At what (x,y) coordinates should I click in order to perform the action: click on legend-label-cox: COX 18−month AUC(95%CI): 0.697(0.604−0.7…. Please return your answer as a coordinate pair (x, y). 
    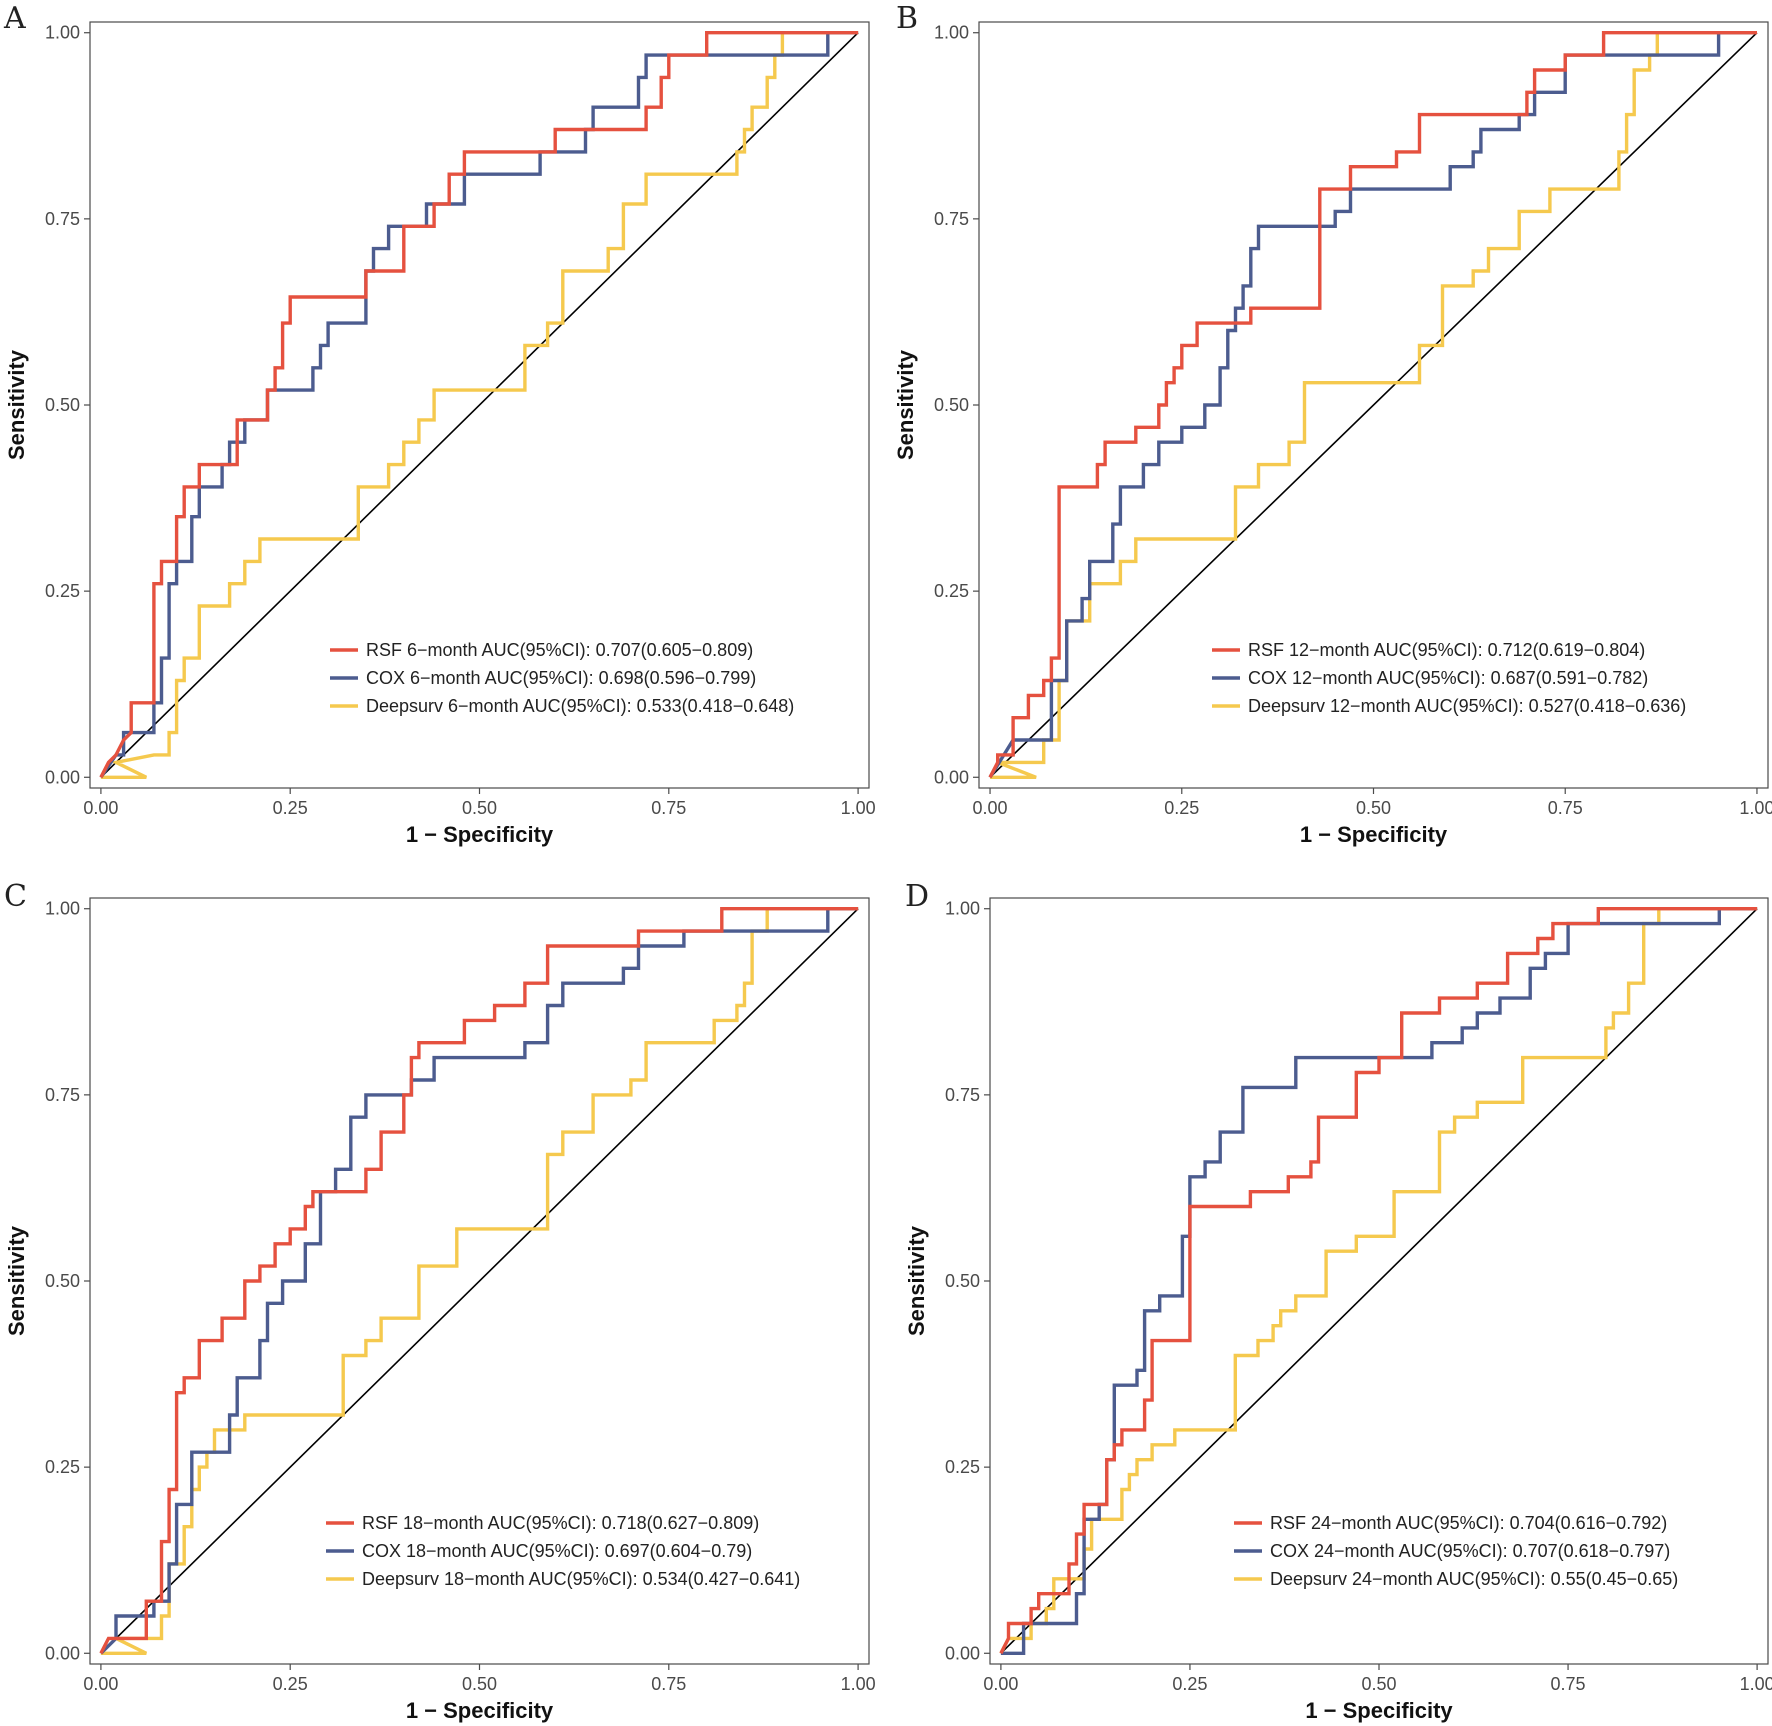
    Looking at the image, I should click on (557, 1551).